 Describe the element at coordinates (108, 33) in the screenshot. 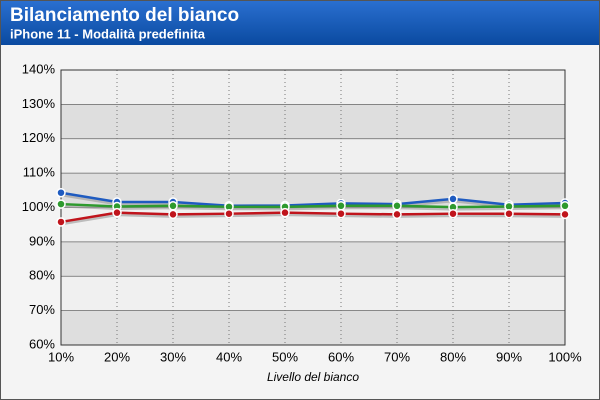

I see `chart-subtitle: iPhone 11 - Modalità predefinita` at that location.